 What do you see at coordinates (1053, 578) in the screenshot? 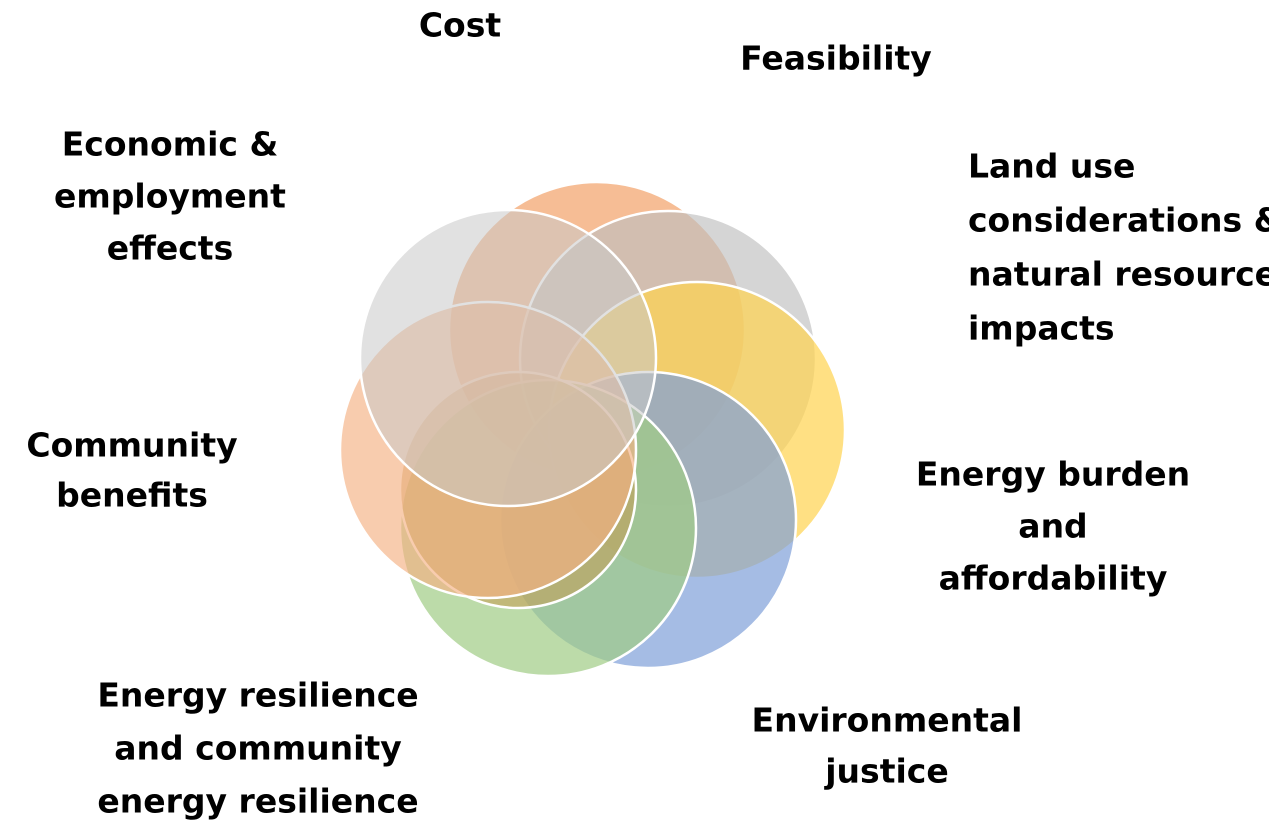
I see `label: affordability` at bounding box center [1053, 578].